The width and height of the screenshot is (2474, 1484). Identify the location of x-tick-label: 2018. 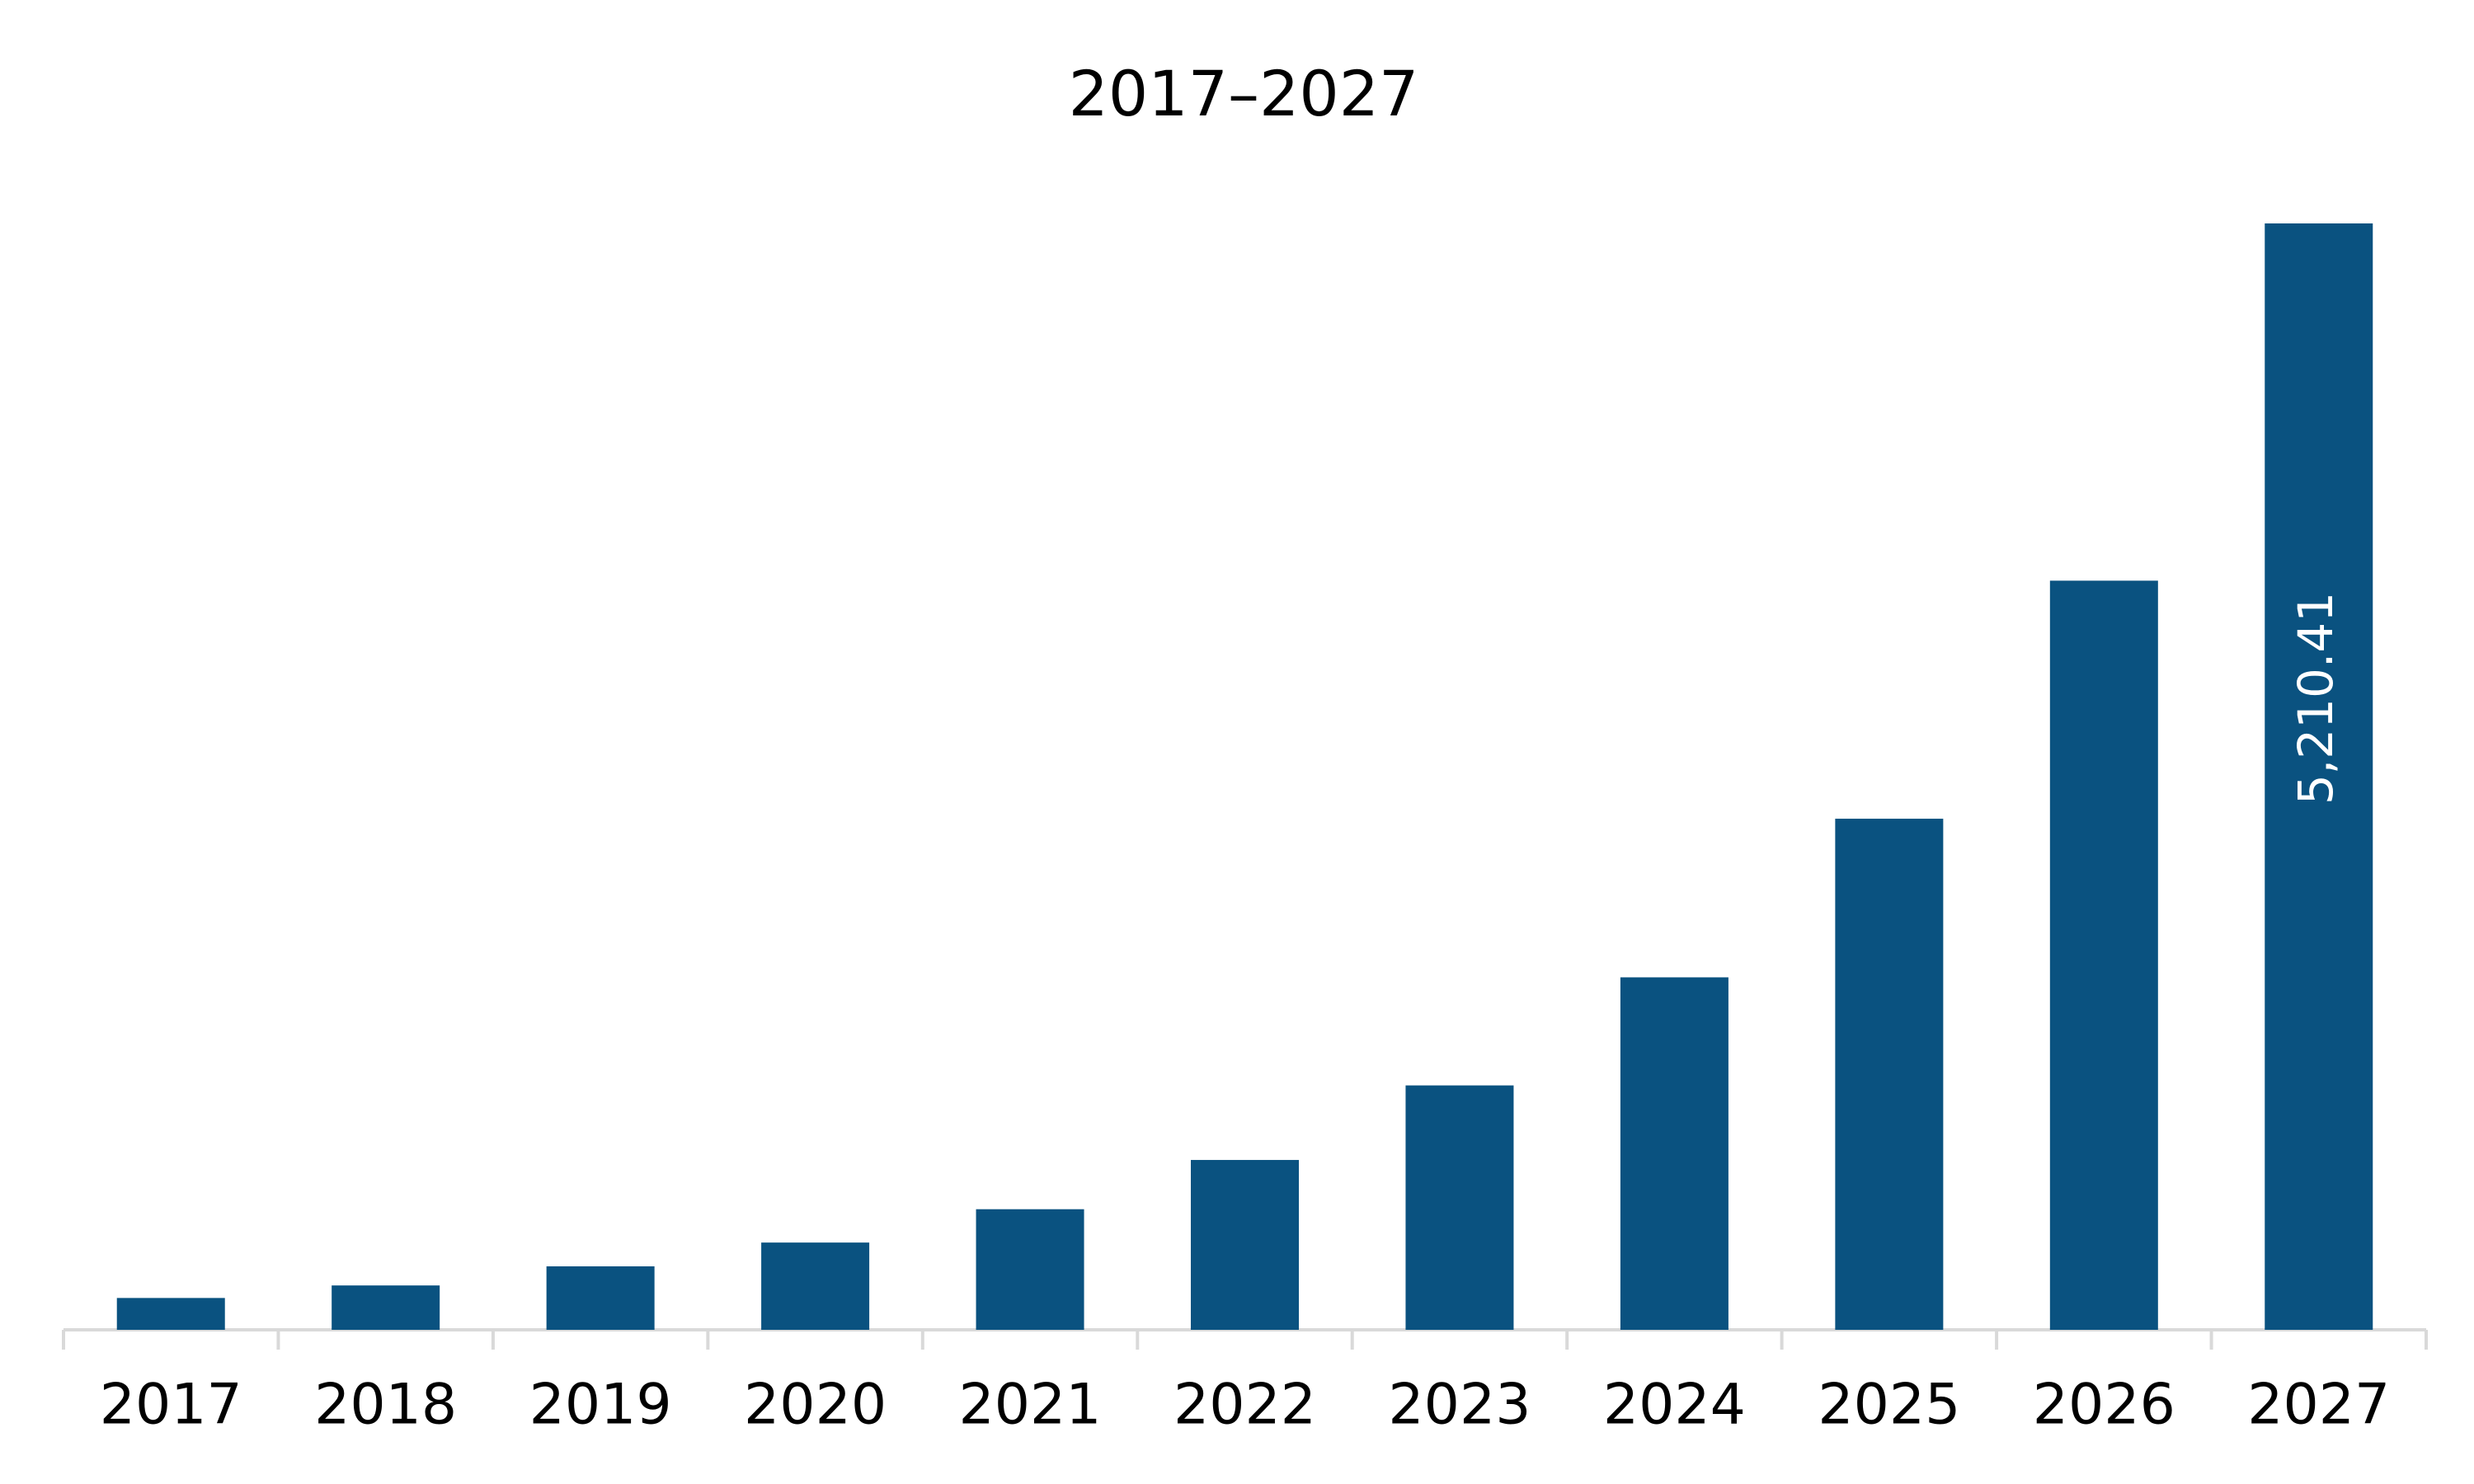
(385, 1405).